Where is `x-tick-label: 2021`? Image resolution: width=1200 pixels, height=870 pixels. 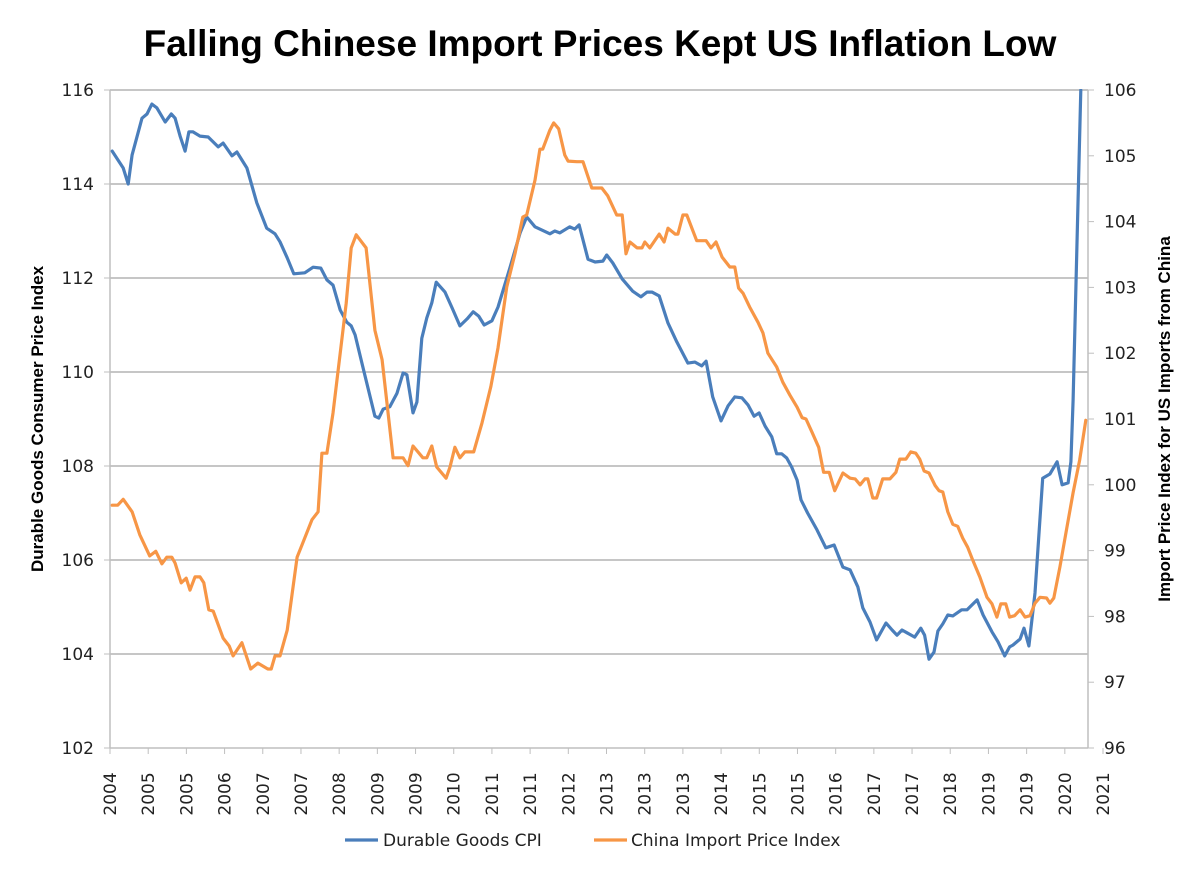
x-tick-label: 2021 is located at coordinates (1104, 793).